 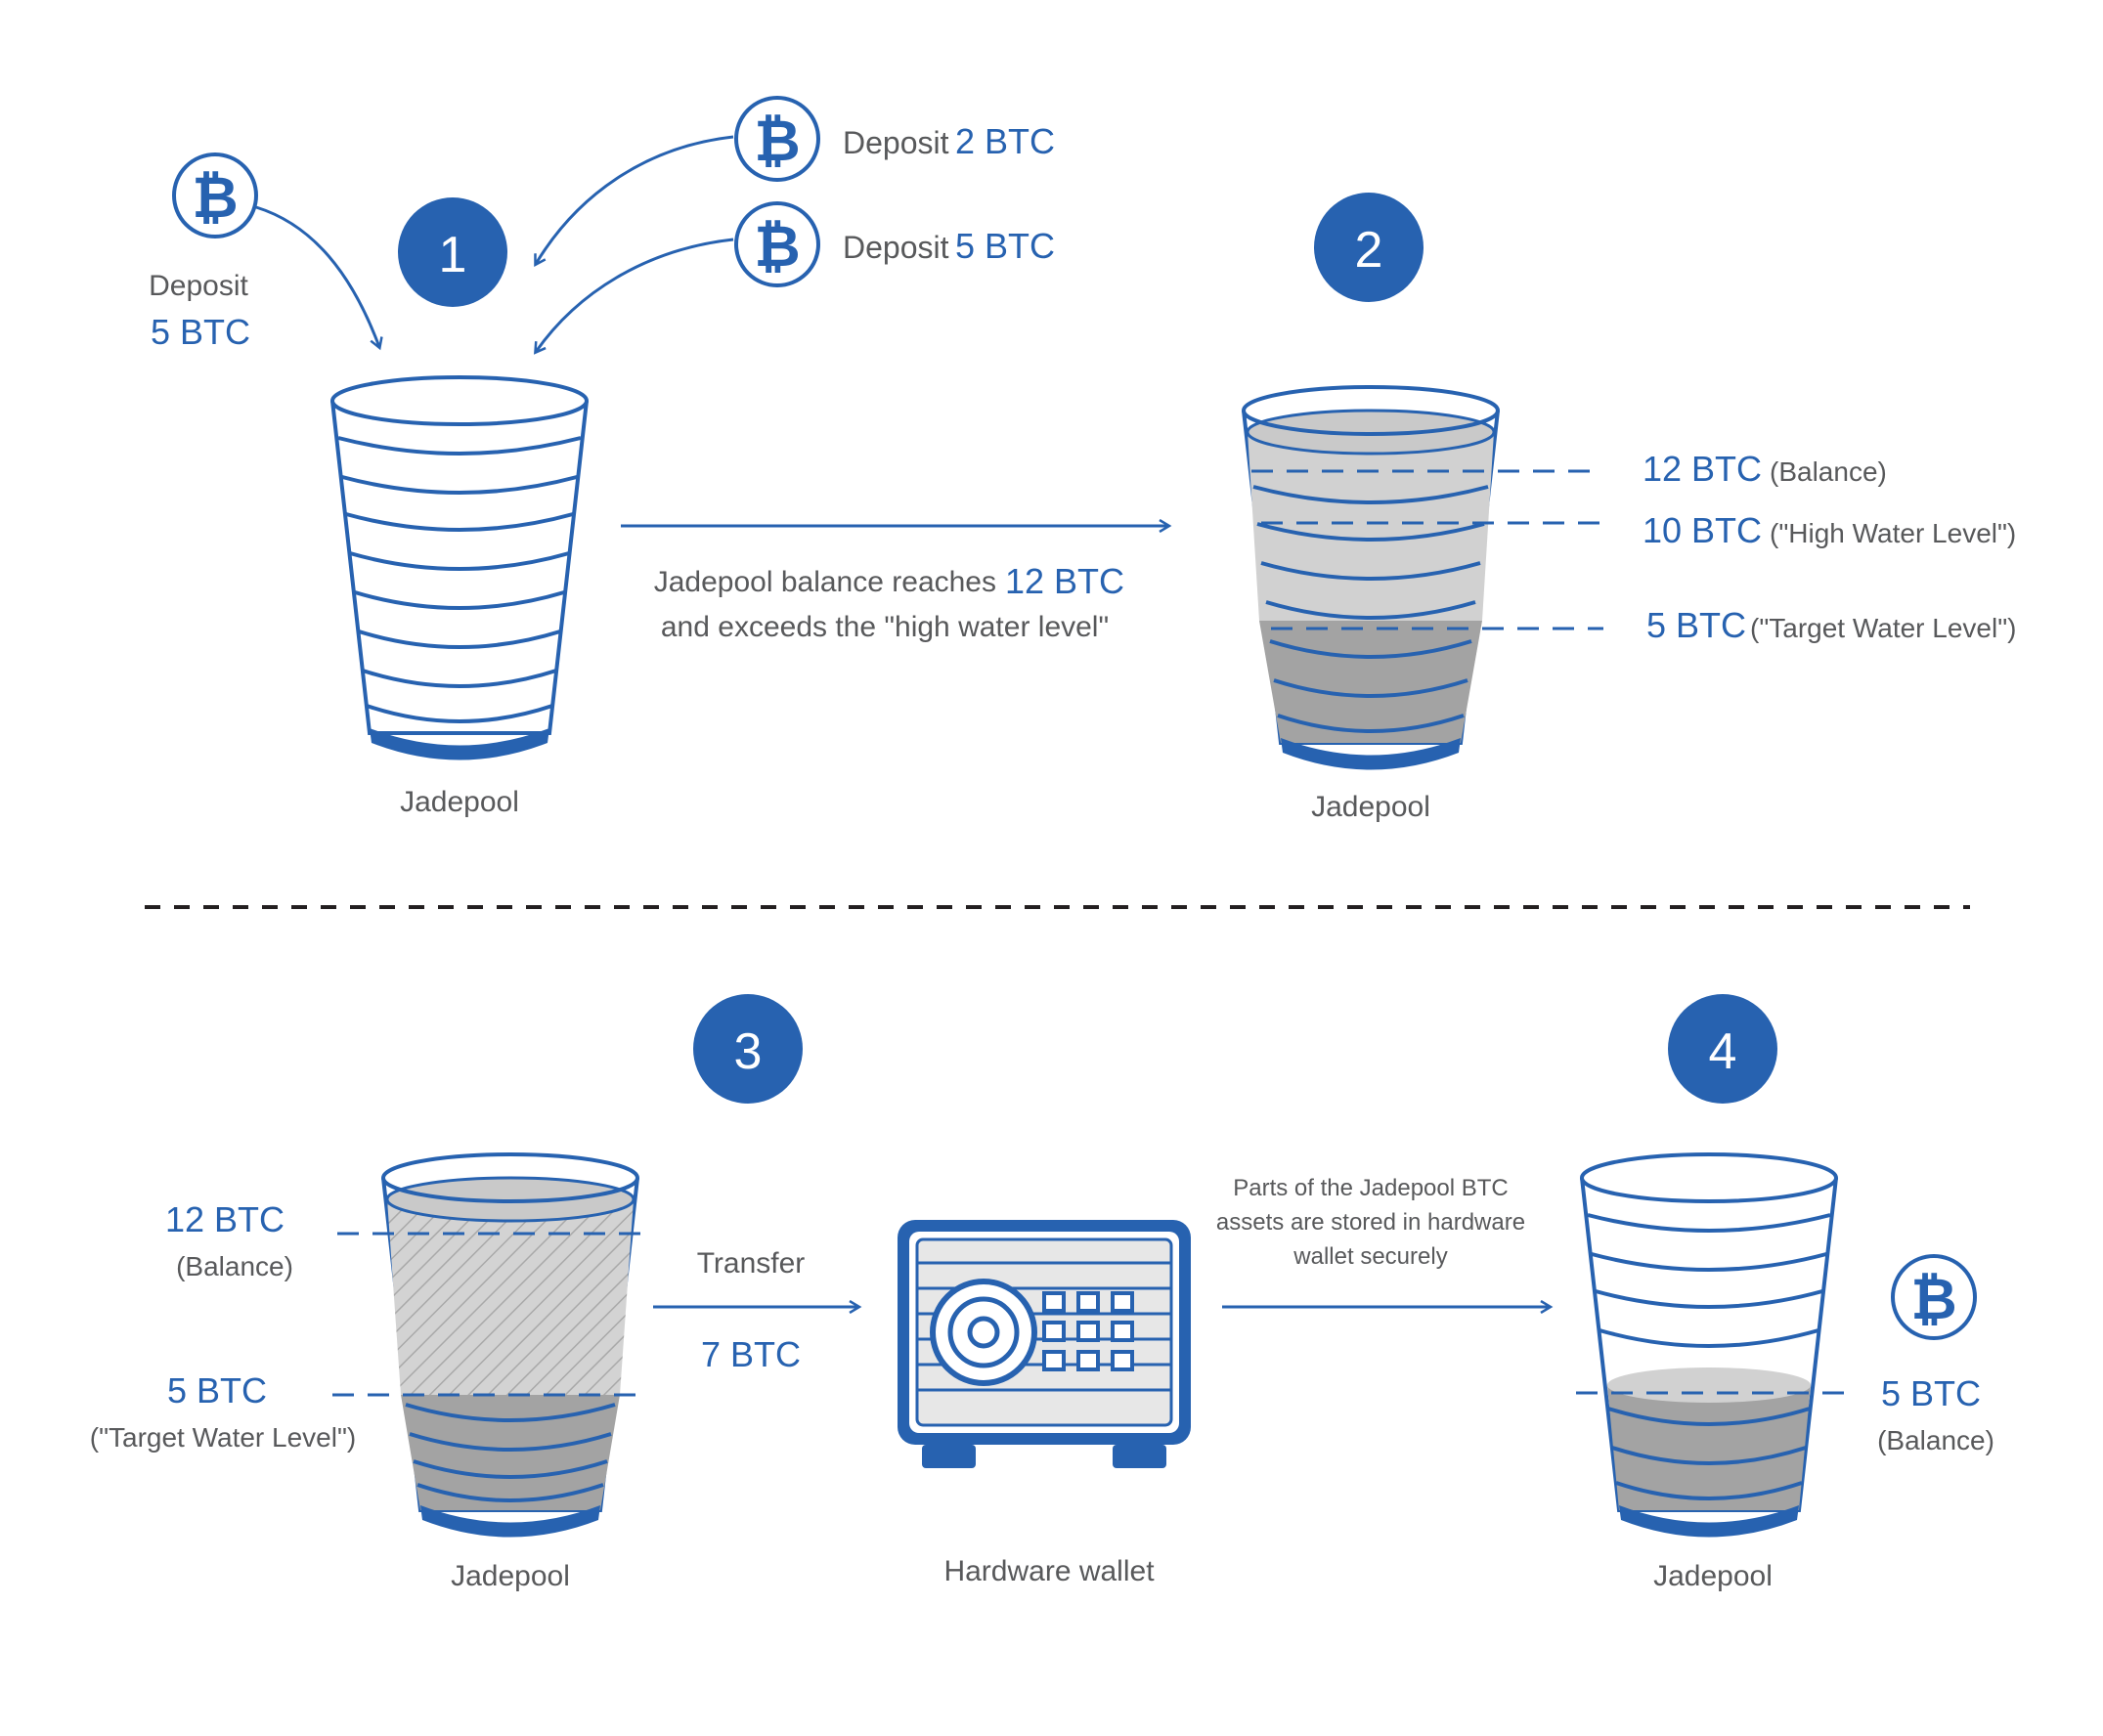 I want to click on deposit-a-word: Deposit, so click(x=198, y=286).